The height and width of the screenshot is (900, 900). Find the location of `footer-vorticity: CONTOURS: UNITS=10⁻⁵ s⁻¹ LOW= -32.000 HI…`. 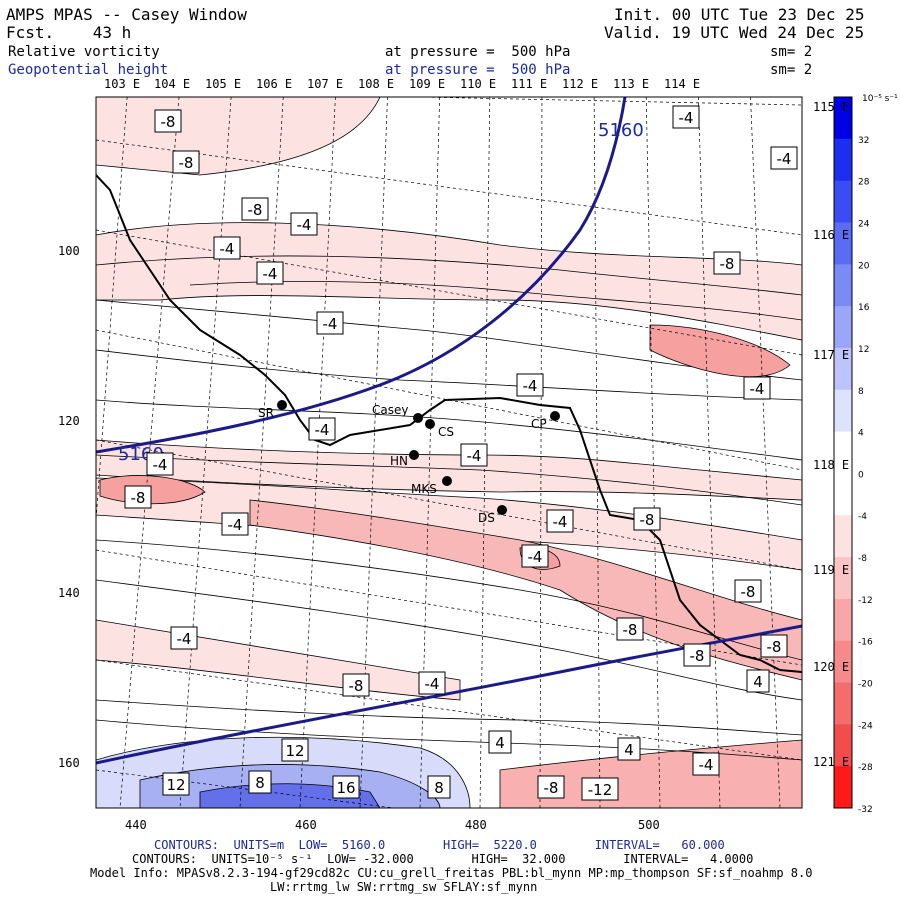

footer-vorticity: CONTOURS: UNITS=10⁻⁵ s⁻¹ LOW= -32.000 HI… is located at coordinates (443, 859).